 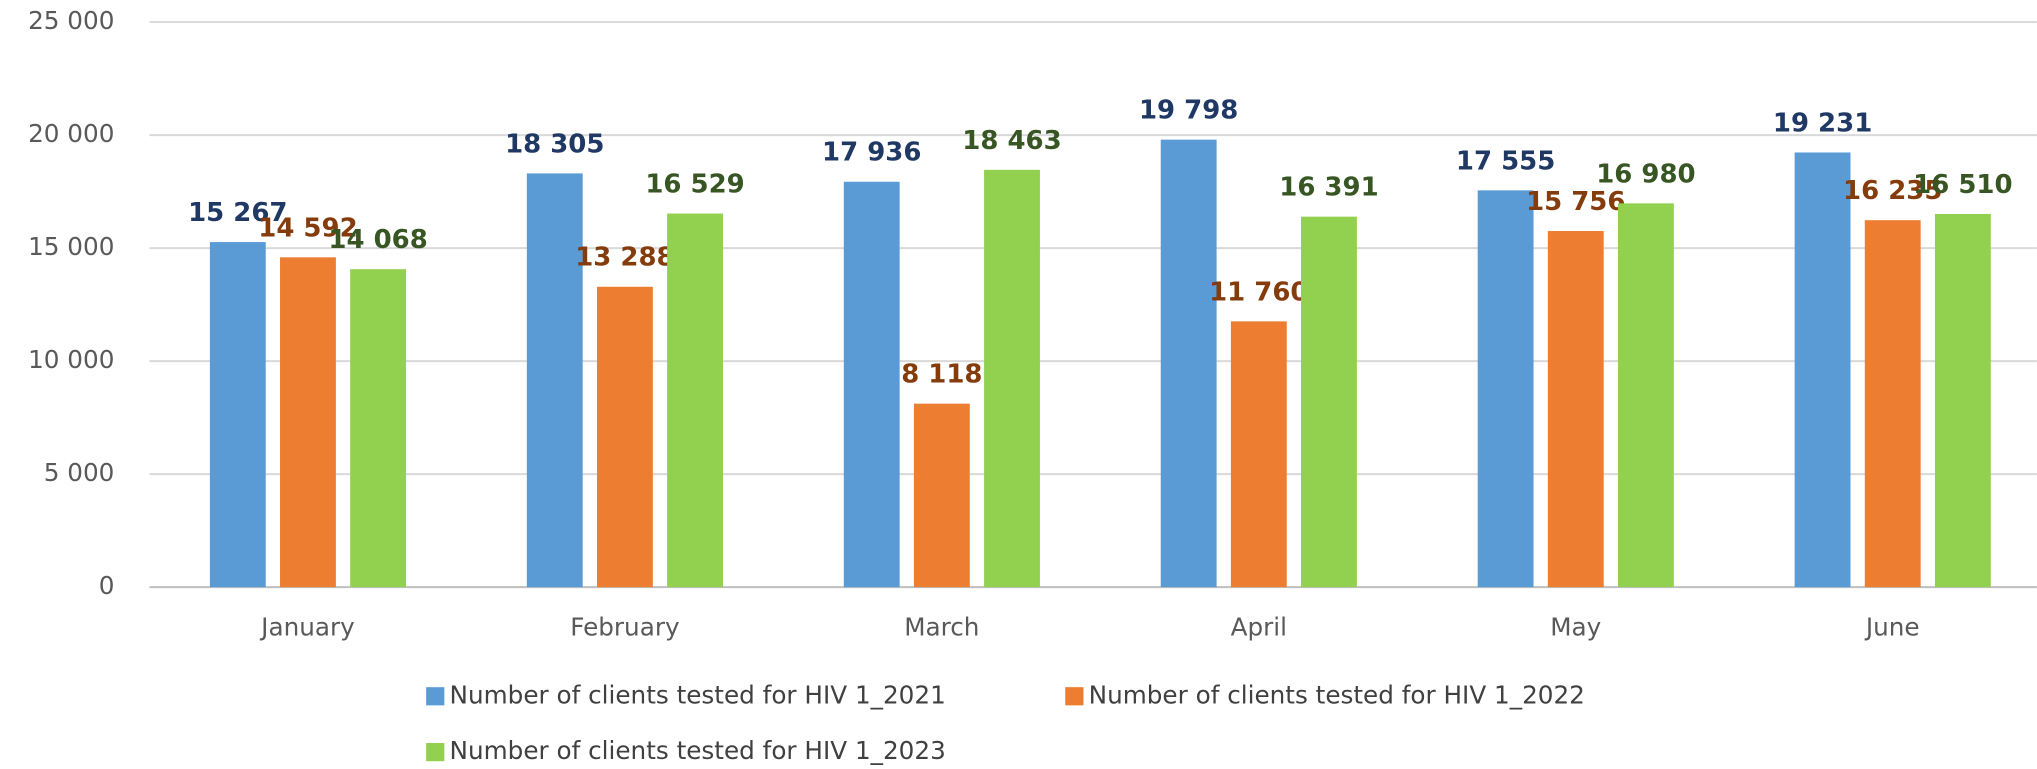 I want to click on data-label: 17 936, so click(x=871, y=153).